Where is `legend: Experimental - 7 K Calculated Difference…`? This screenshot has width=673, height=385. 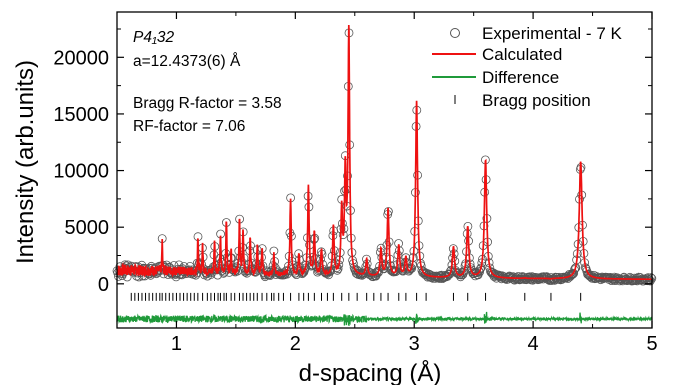 legend: Experimental - 7 K Calculated Difference… is located at coordinates (527, 67).